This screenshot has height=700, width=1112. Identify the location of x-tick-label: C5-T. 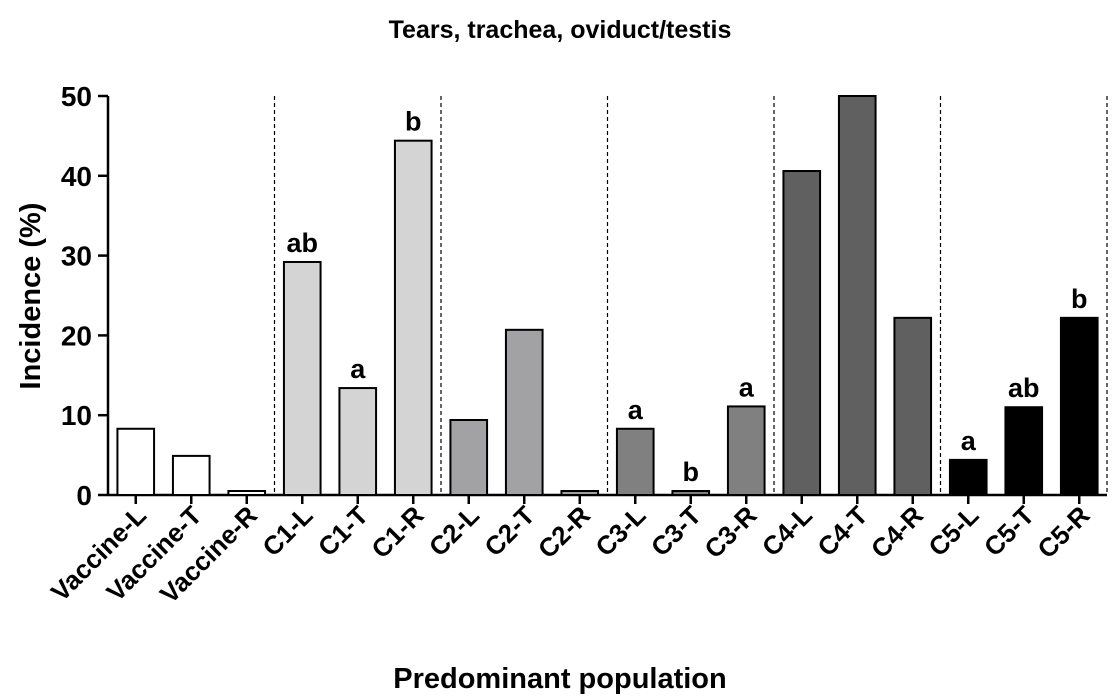
(1009, 531).